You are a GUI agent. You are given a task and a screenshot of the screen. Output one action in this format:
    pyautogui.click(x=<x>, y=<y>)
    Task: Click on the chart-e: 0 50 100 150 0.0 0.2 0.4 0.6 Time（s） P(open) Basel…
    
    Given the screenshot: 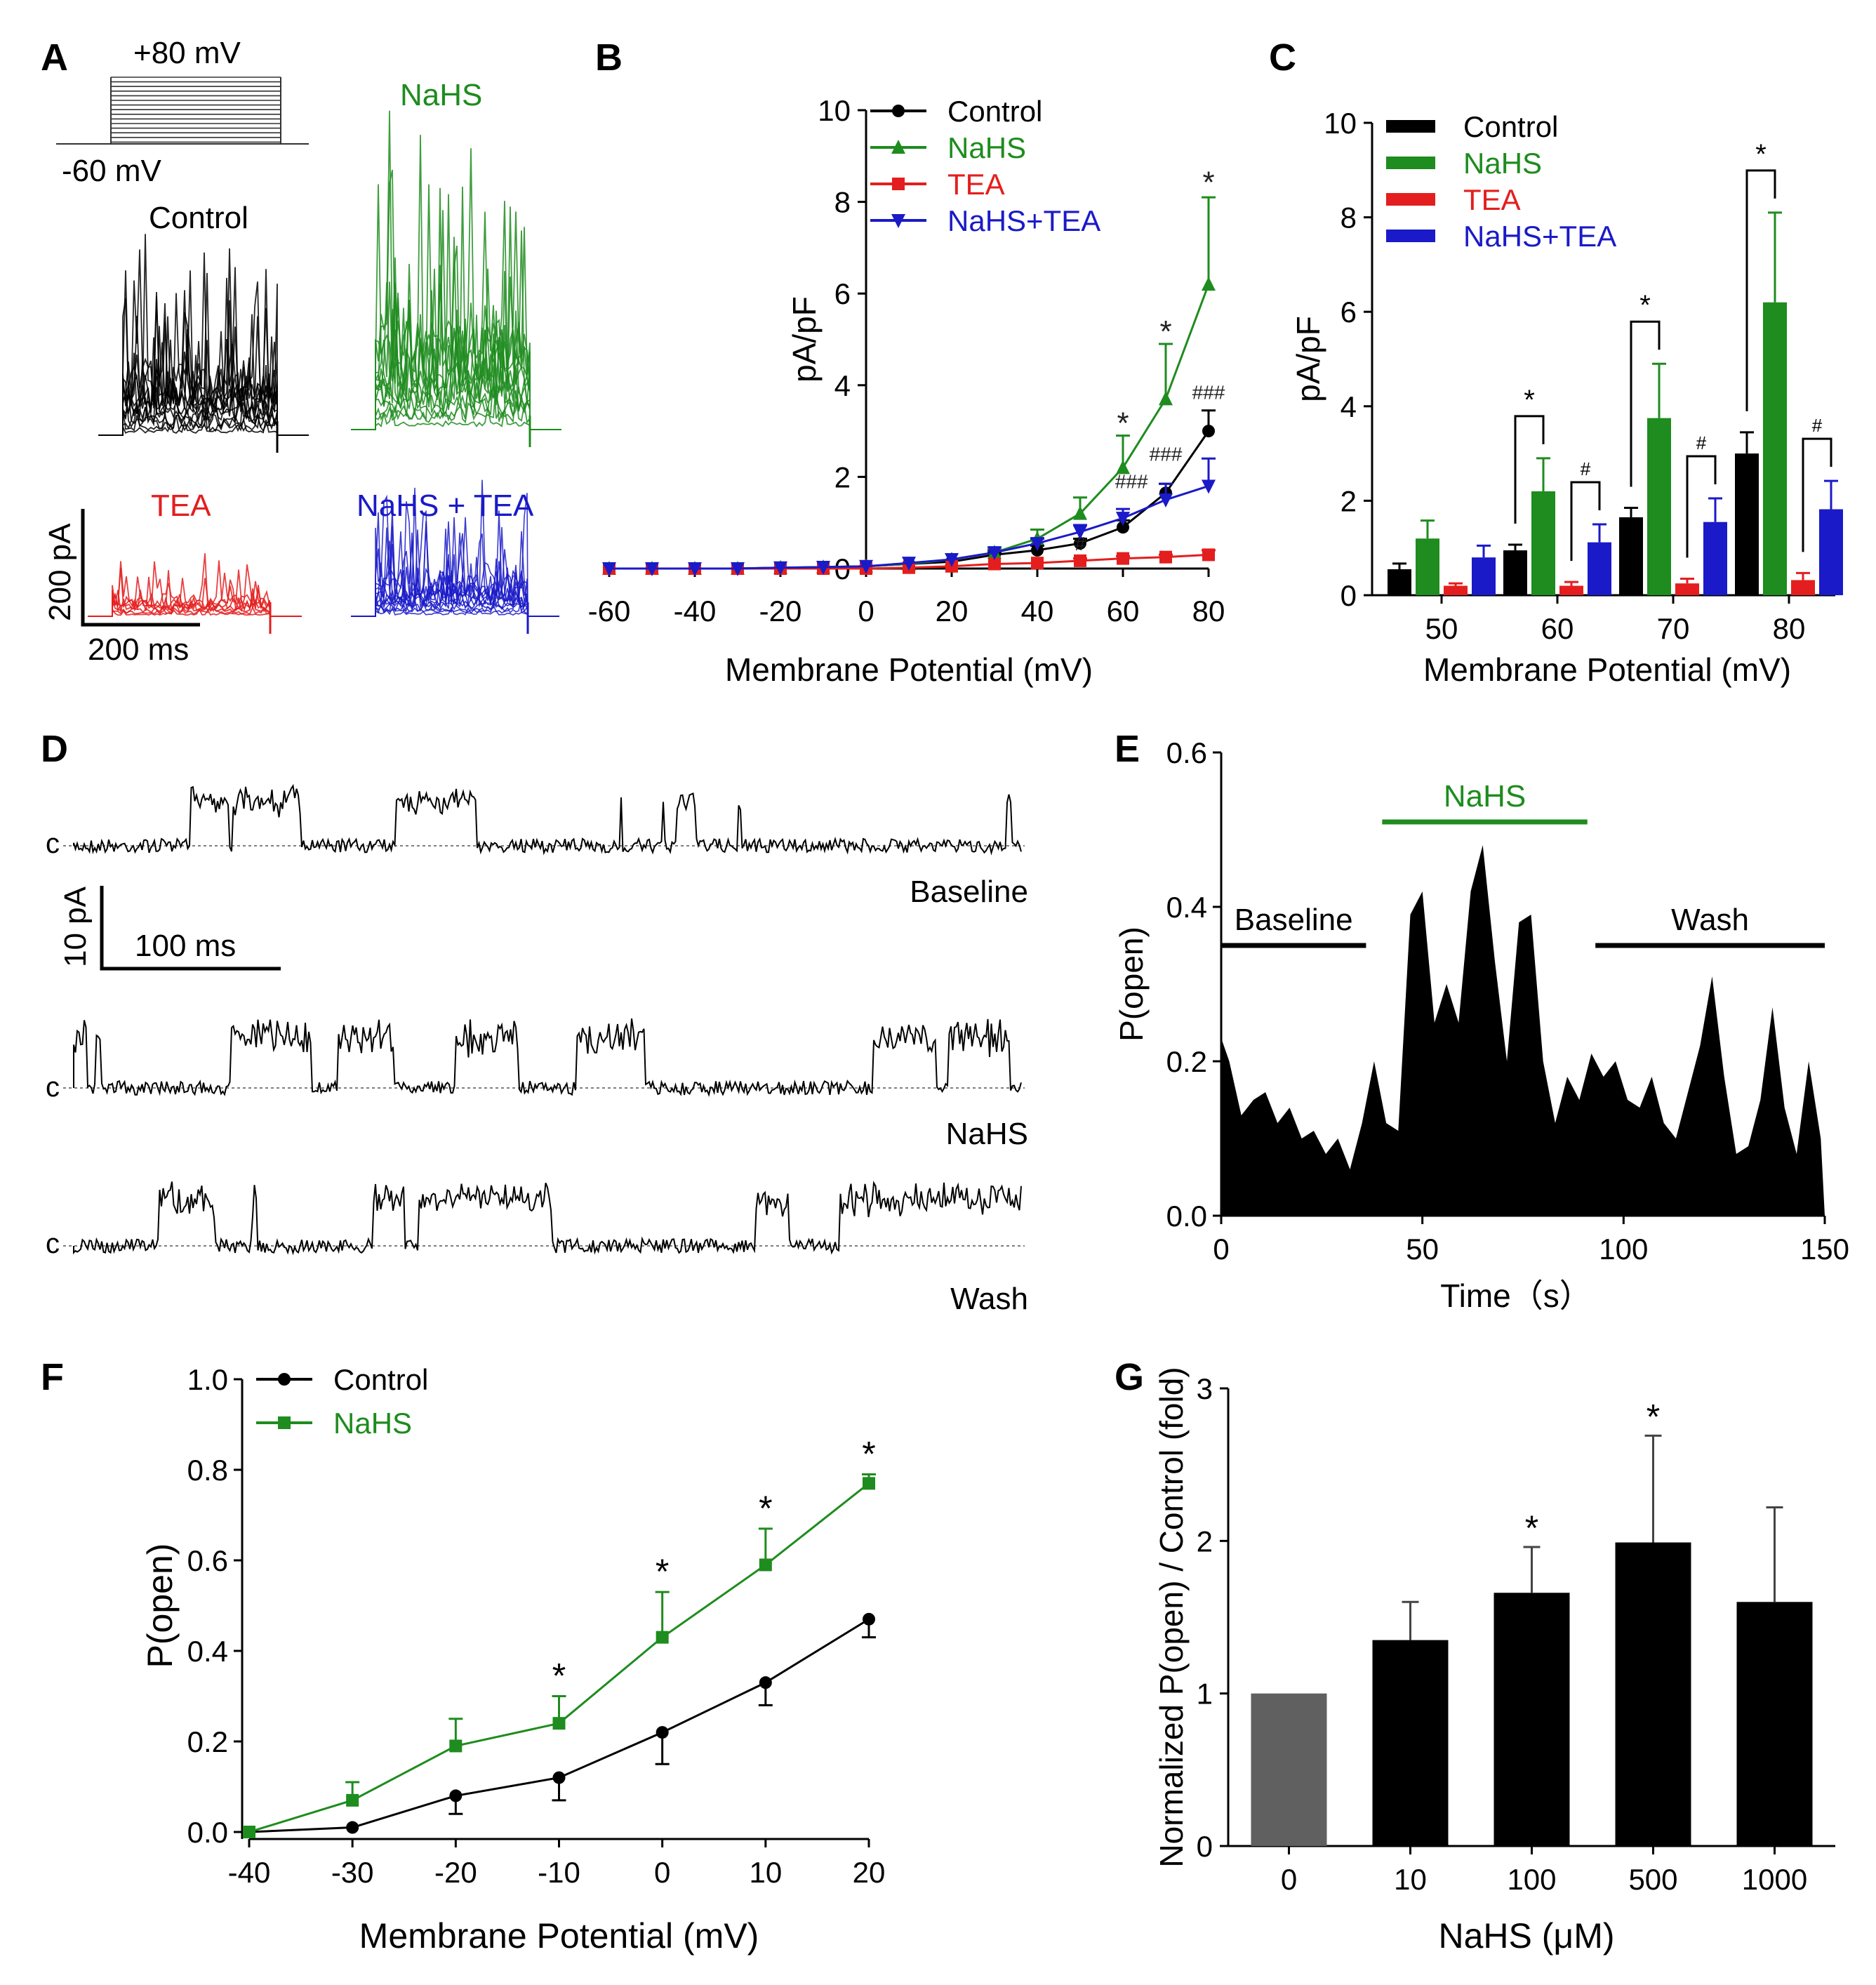 What is the action you would take?
    pyautogui.click(x=1481, y=1025)
    